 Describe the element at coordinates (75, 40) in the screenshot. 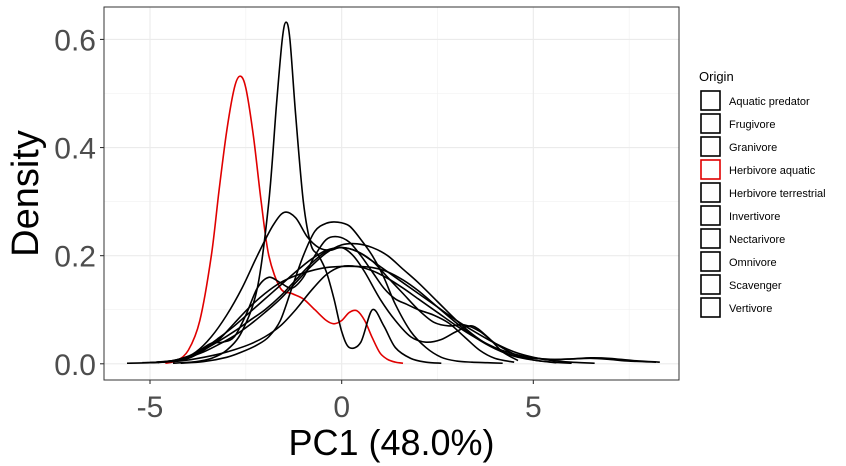

I see `y-tick-label: 0.6` at that location.